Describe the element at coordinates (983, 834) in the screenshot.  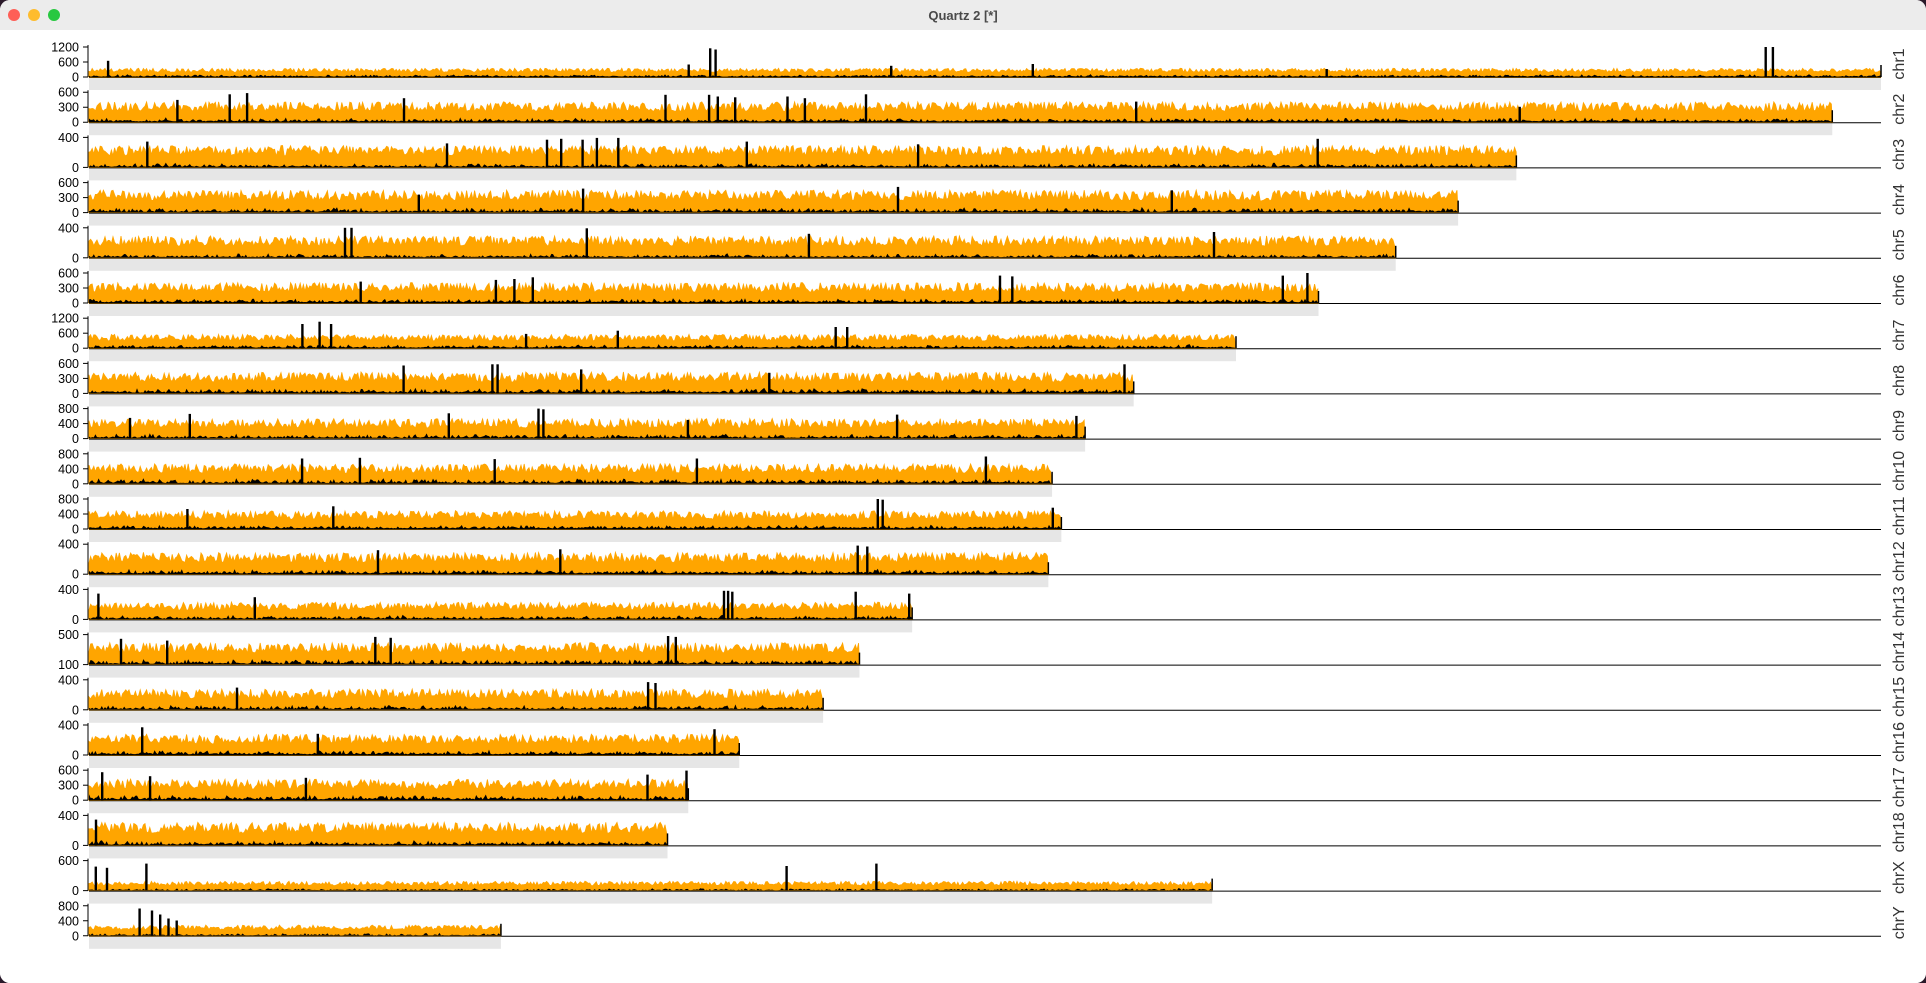
I see `panel-chr18: 400 0 chr18` at that location.